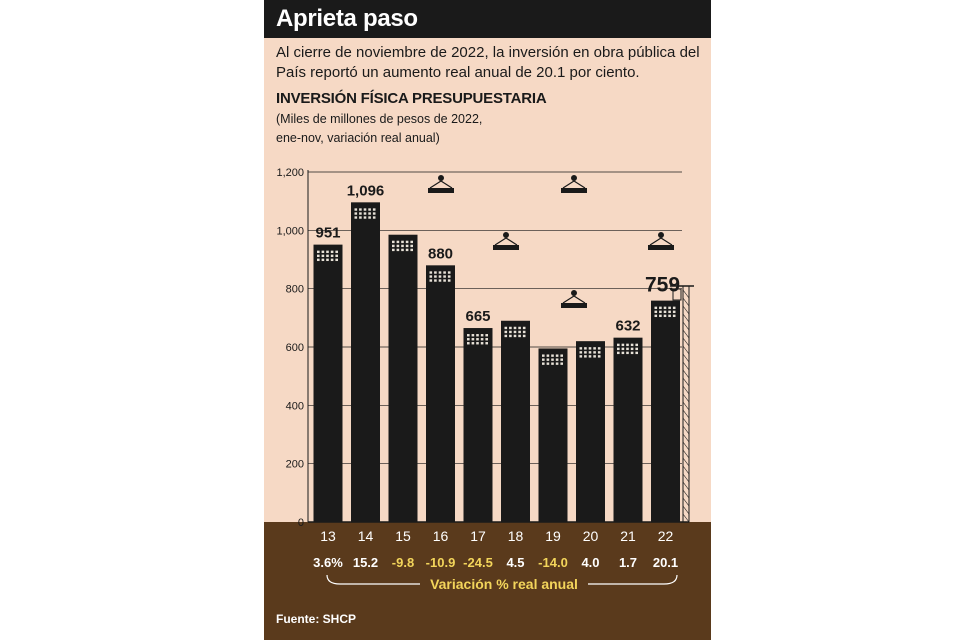 This screenshot has height=640, width=960. I want to click on variation-label: 15.2, so click(365, 562).